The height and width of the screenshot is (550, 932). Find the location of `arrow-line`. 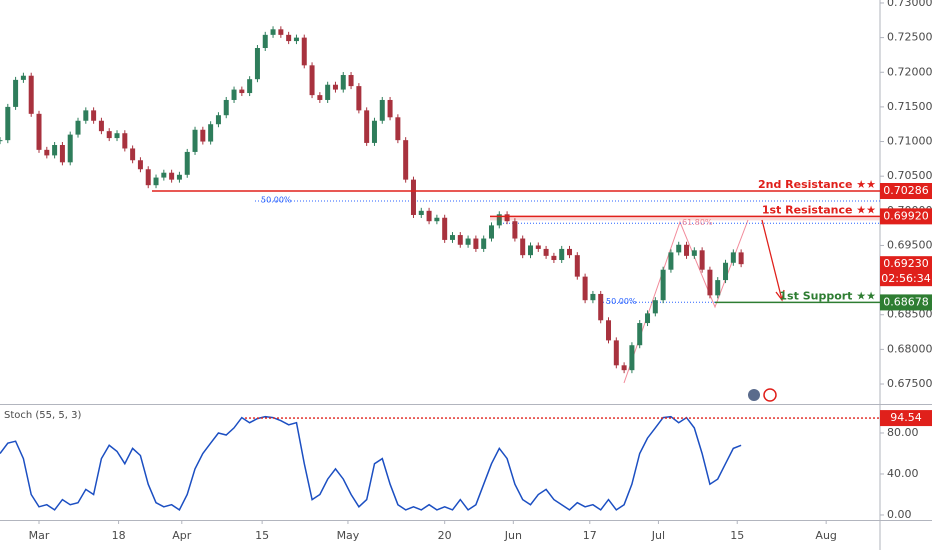

arrow-line is located at coordinates (772, 260).